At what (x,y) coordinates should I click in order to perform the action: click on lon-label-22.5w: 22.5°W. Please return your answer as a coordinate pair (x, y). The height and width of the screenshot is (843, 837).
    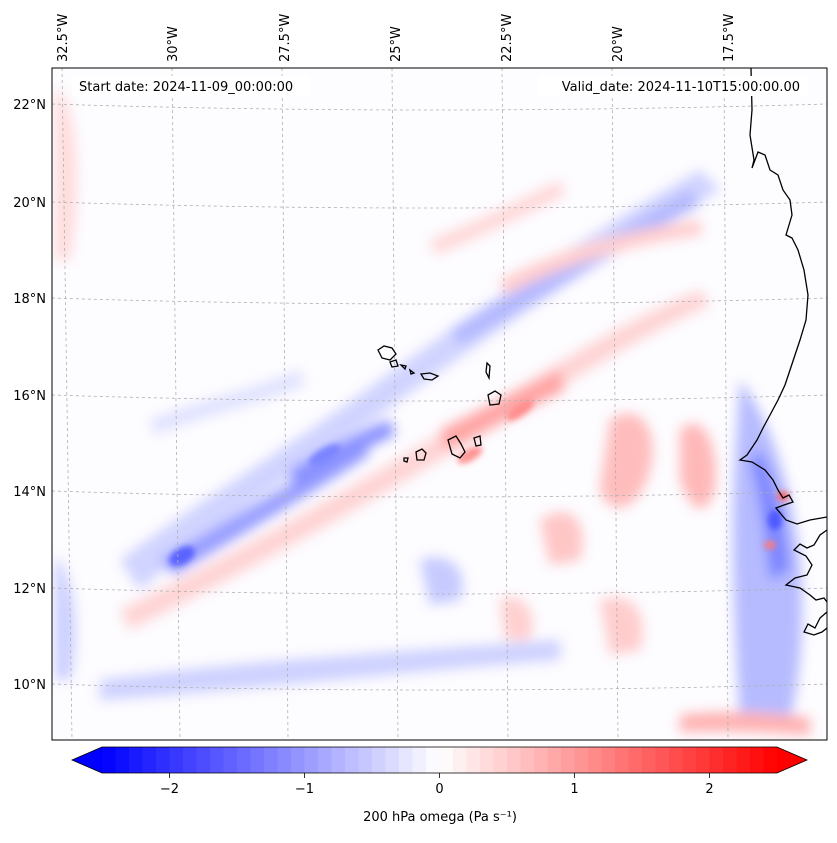
    Looking at the image, I should click on (507, 38).